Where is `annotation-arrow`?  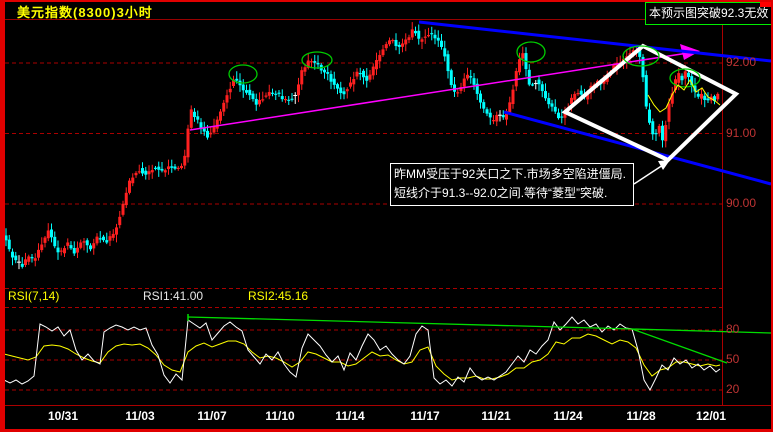
annotation-arrow is located at coordinates (650, 173).